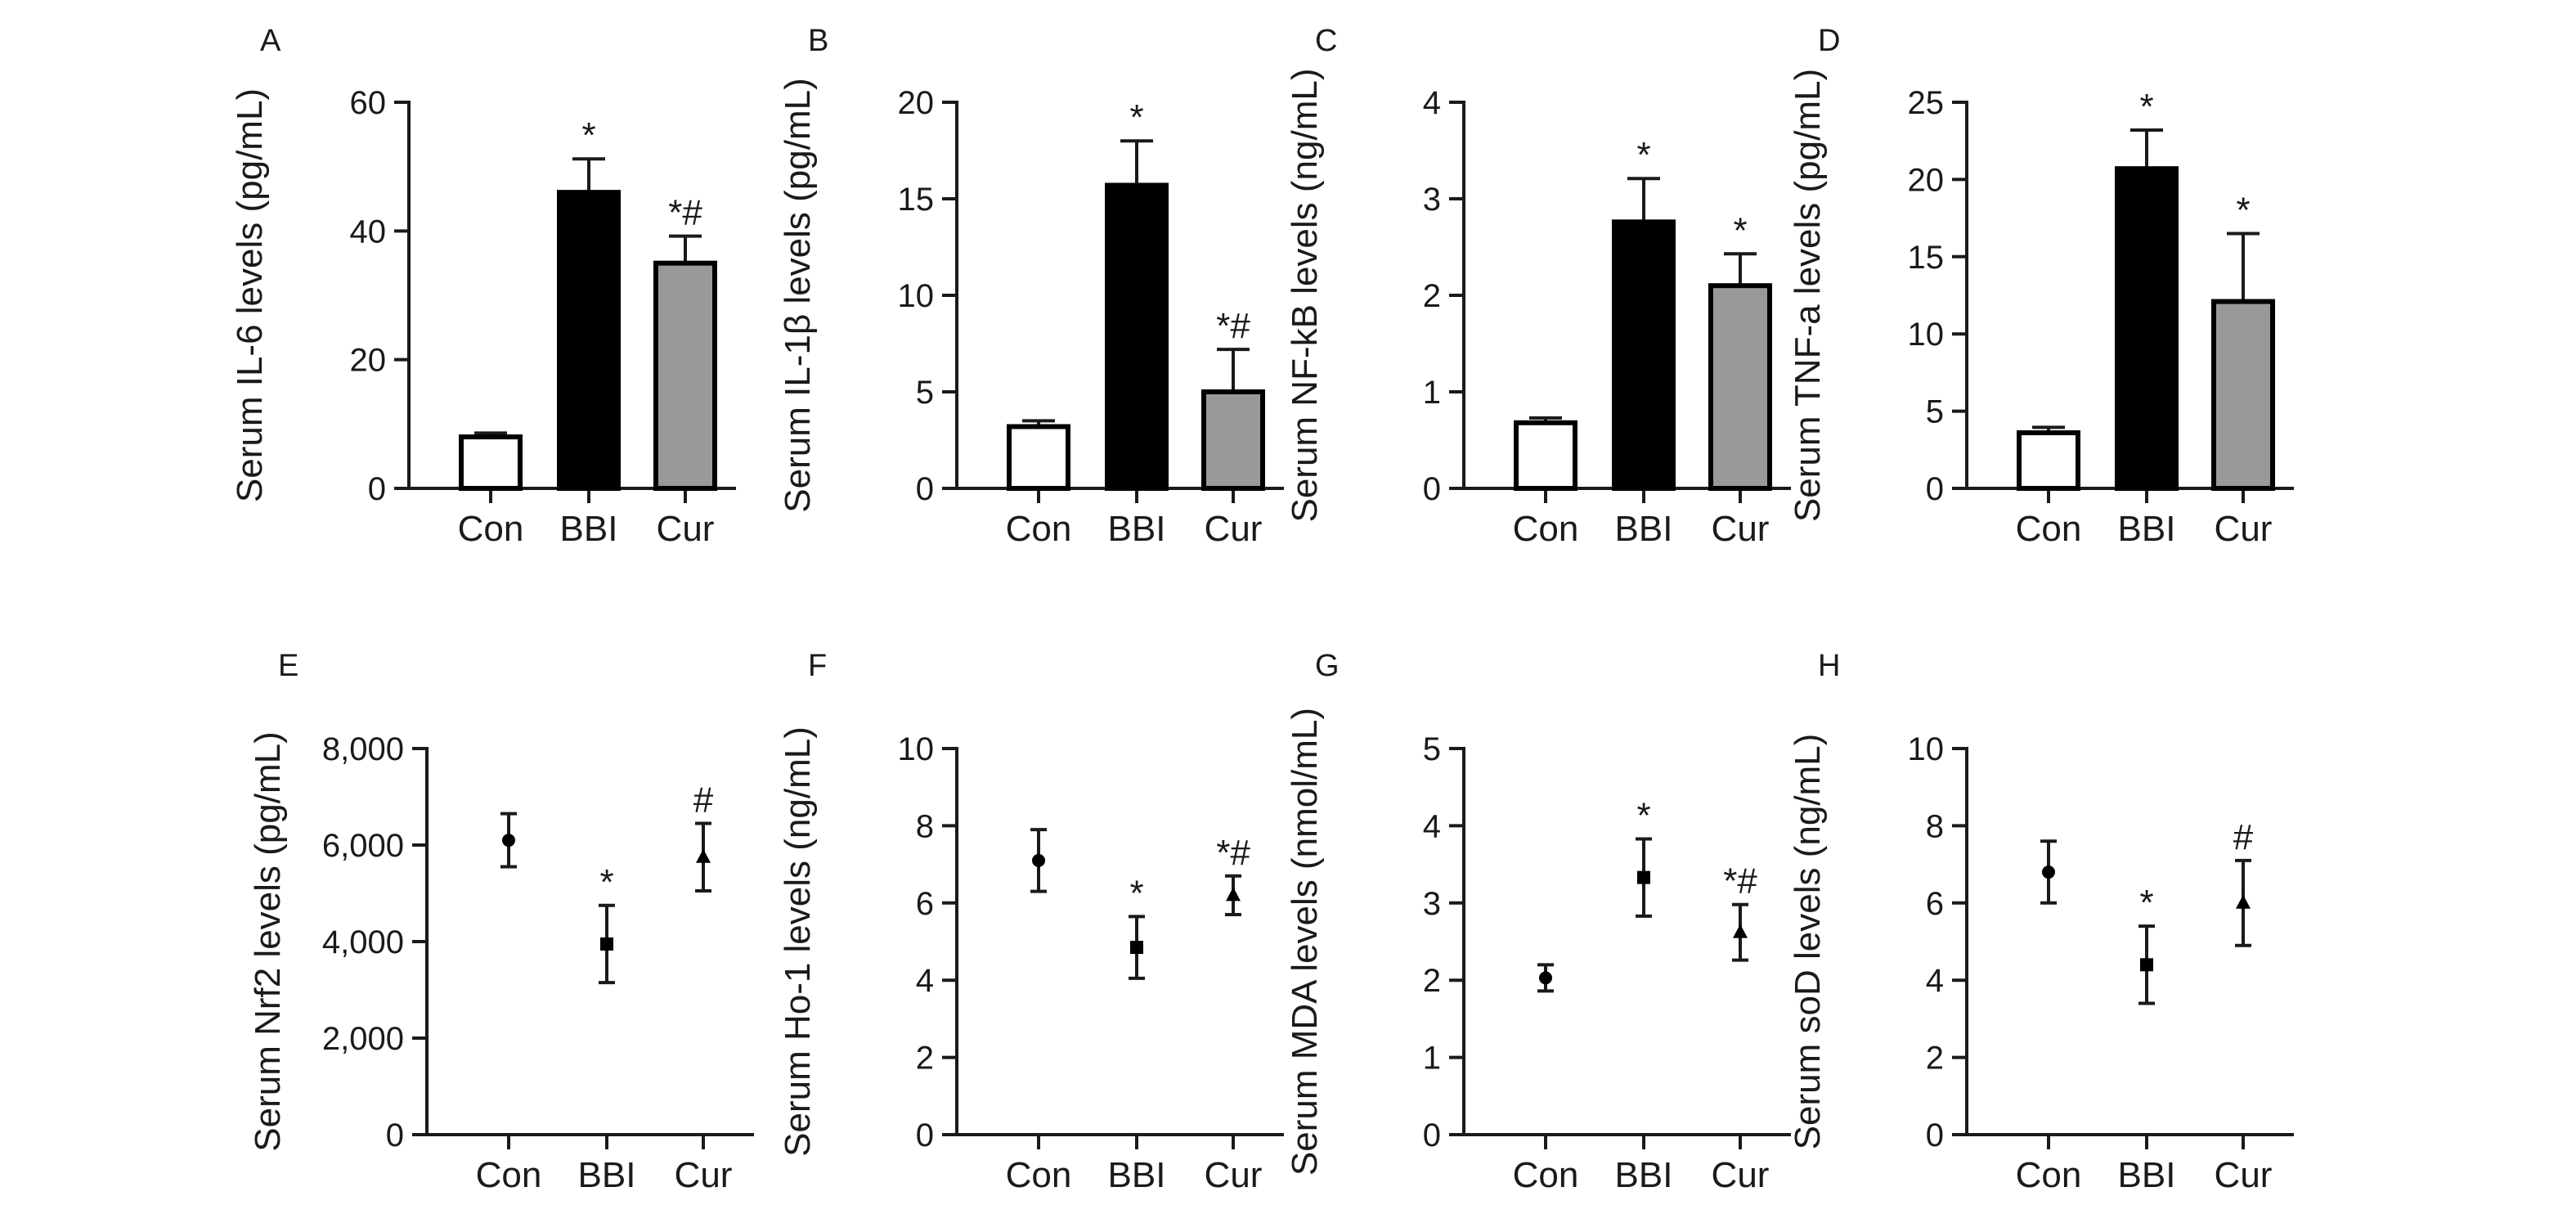 The image size is (2576, 1223). What do you see at coordinates (250, 295) in the screenshot?
I see `y-axis-title: Serum IL-6 levels (pg/mL)` at bounding box center [250, 295].